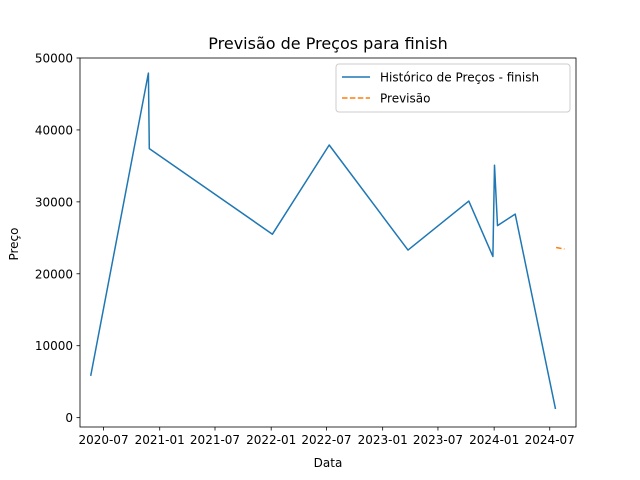  What do you see at coordinates (54, 274) in the screenshot?
I see `y-tick-label: 20000` at bounding box center [54, 274].